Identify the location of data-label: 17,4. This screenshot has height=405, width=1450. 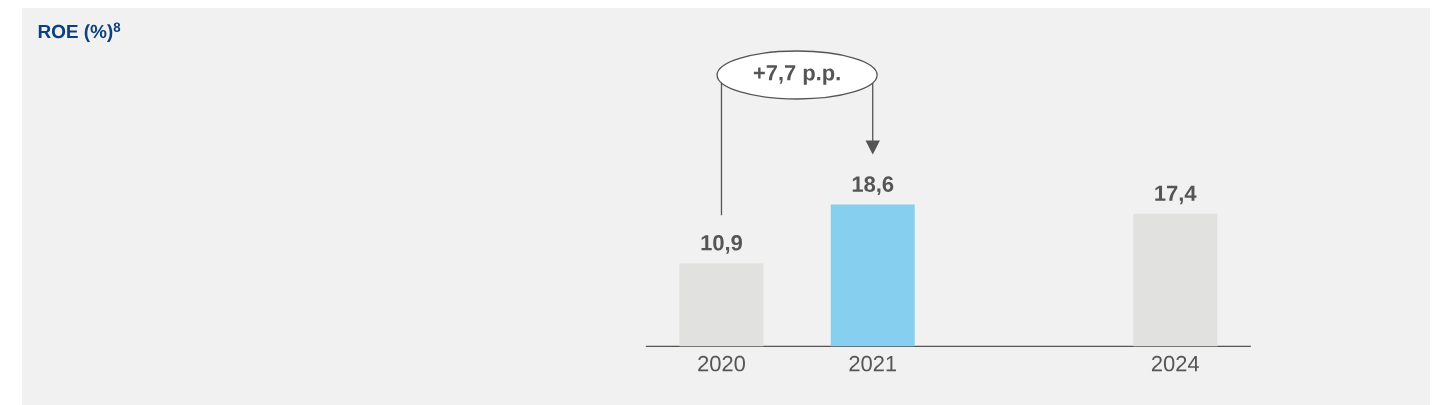
(1176, 195).